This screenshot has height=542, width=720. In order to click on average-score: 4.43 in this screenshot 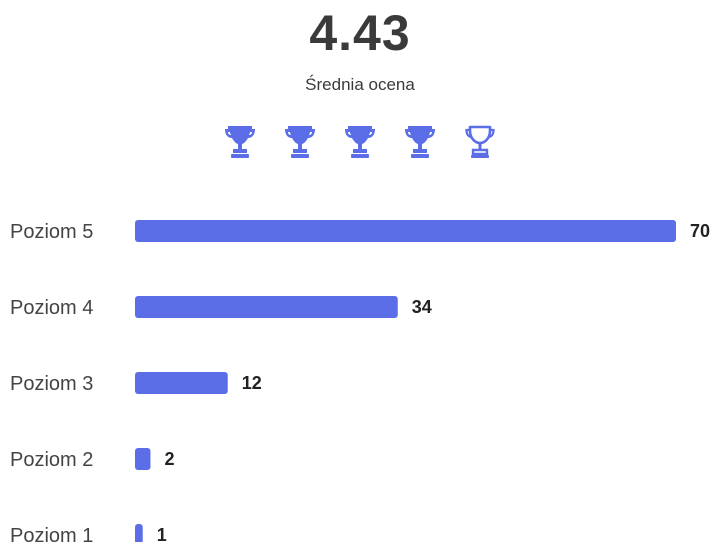, I will do `click(360, 33)`.